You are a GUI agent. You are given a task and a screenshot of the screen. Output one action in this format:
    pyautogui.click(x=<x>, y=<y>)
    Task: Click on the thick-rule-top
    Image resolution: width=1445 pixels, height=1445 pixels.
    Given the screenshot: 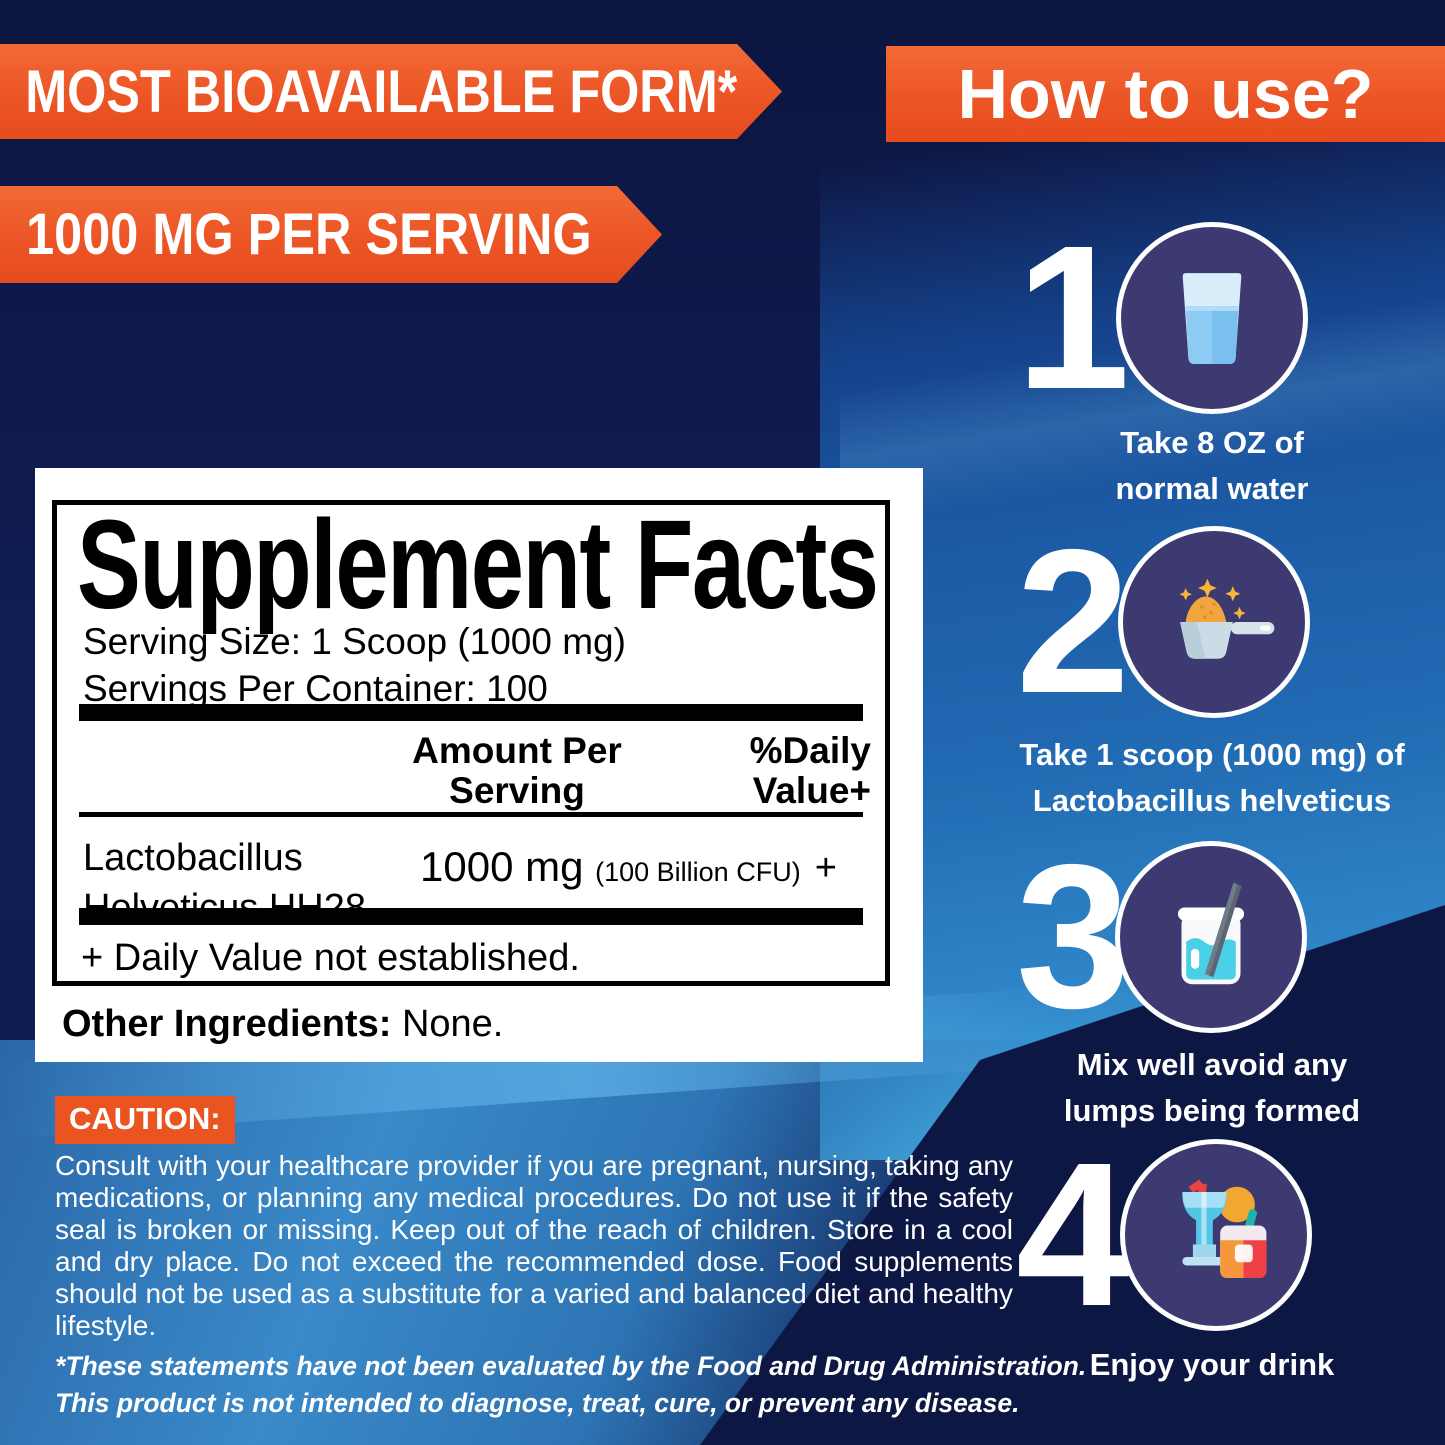 What is the action you would take?
    pyautogui.click(x=471, y=712)
    